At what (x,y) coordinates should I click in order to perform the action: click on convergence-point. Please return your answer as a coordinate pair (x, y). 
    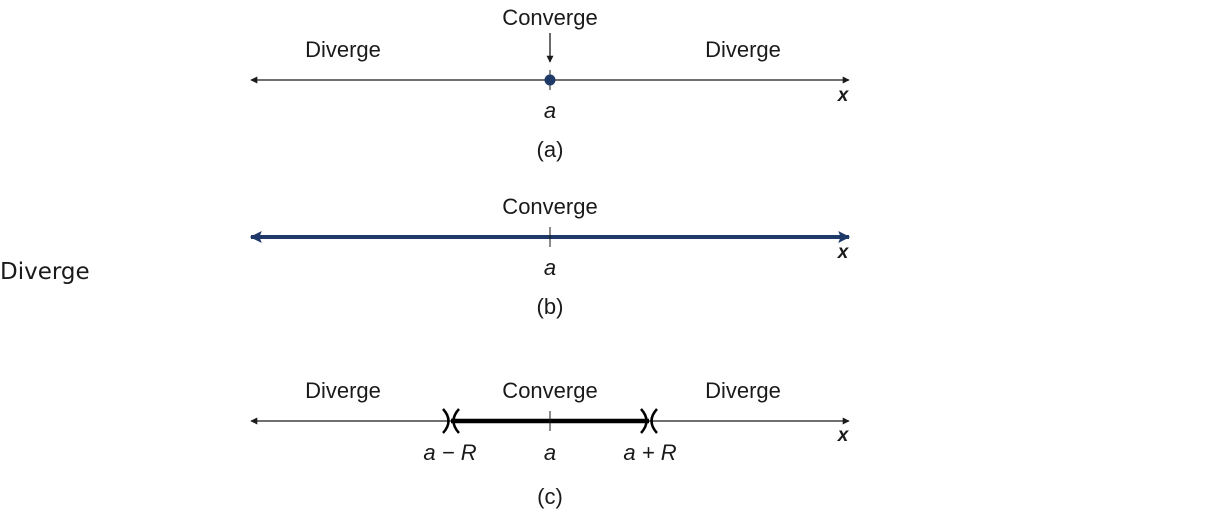
    Looking at the image, I should click on (550, 80).